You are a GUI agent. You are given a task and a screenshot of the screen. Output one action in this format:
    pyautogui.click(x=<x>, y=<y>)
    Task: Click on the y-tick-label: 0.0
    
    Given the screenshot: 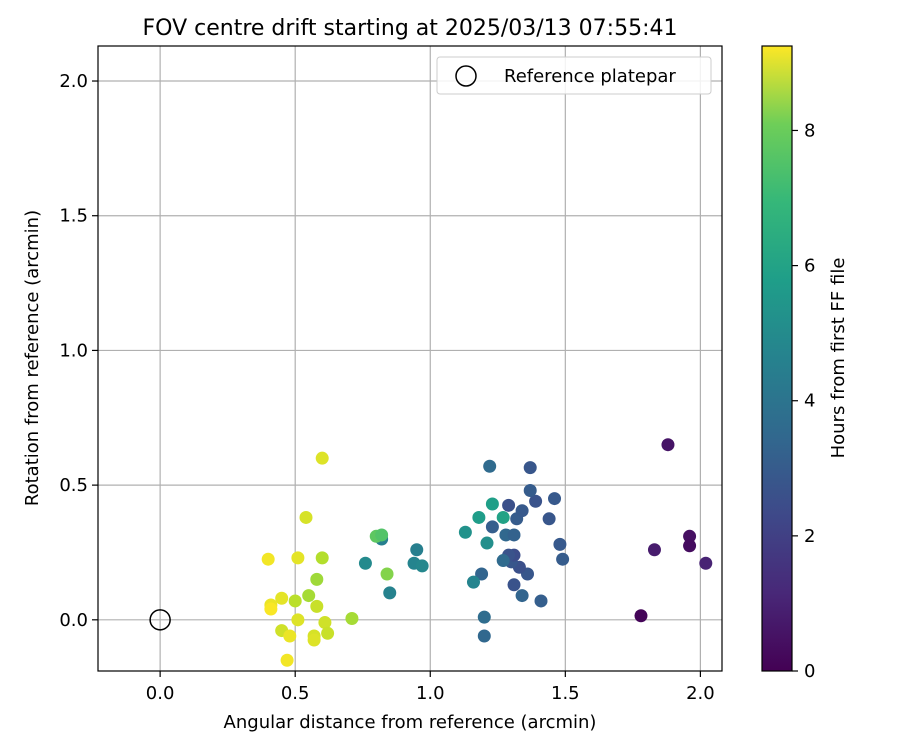 What is the action you would take?
    pyautogui.click(x=73, y=620)
    